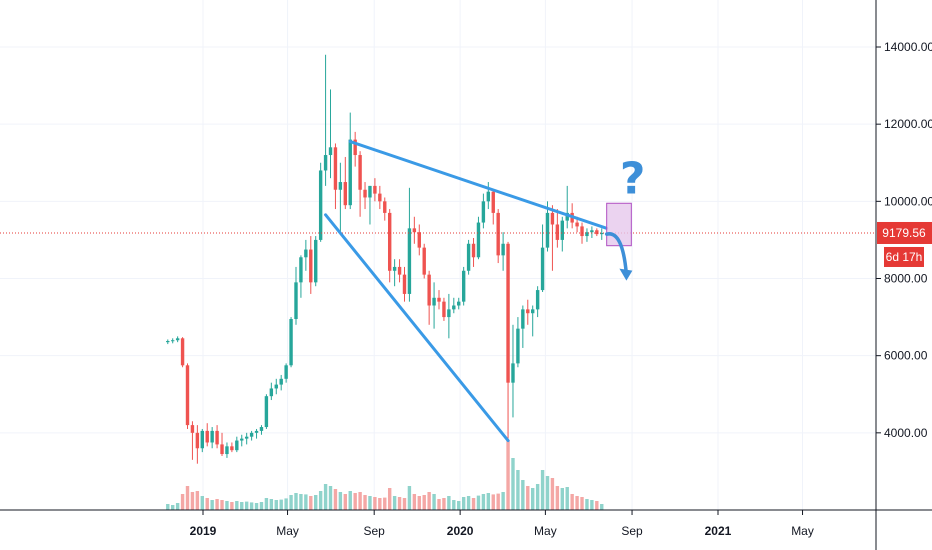 The image size is (932, 550). Describe the element at coordinates (460, 531) in the screenshot. I see `time-tick-label: 2020` at that location.